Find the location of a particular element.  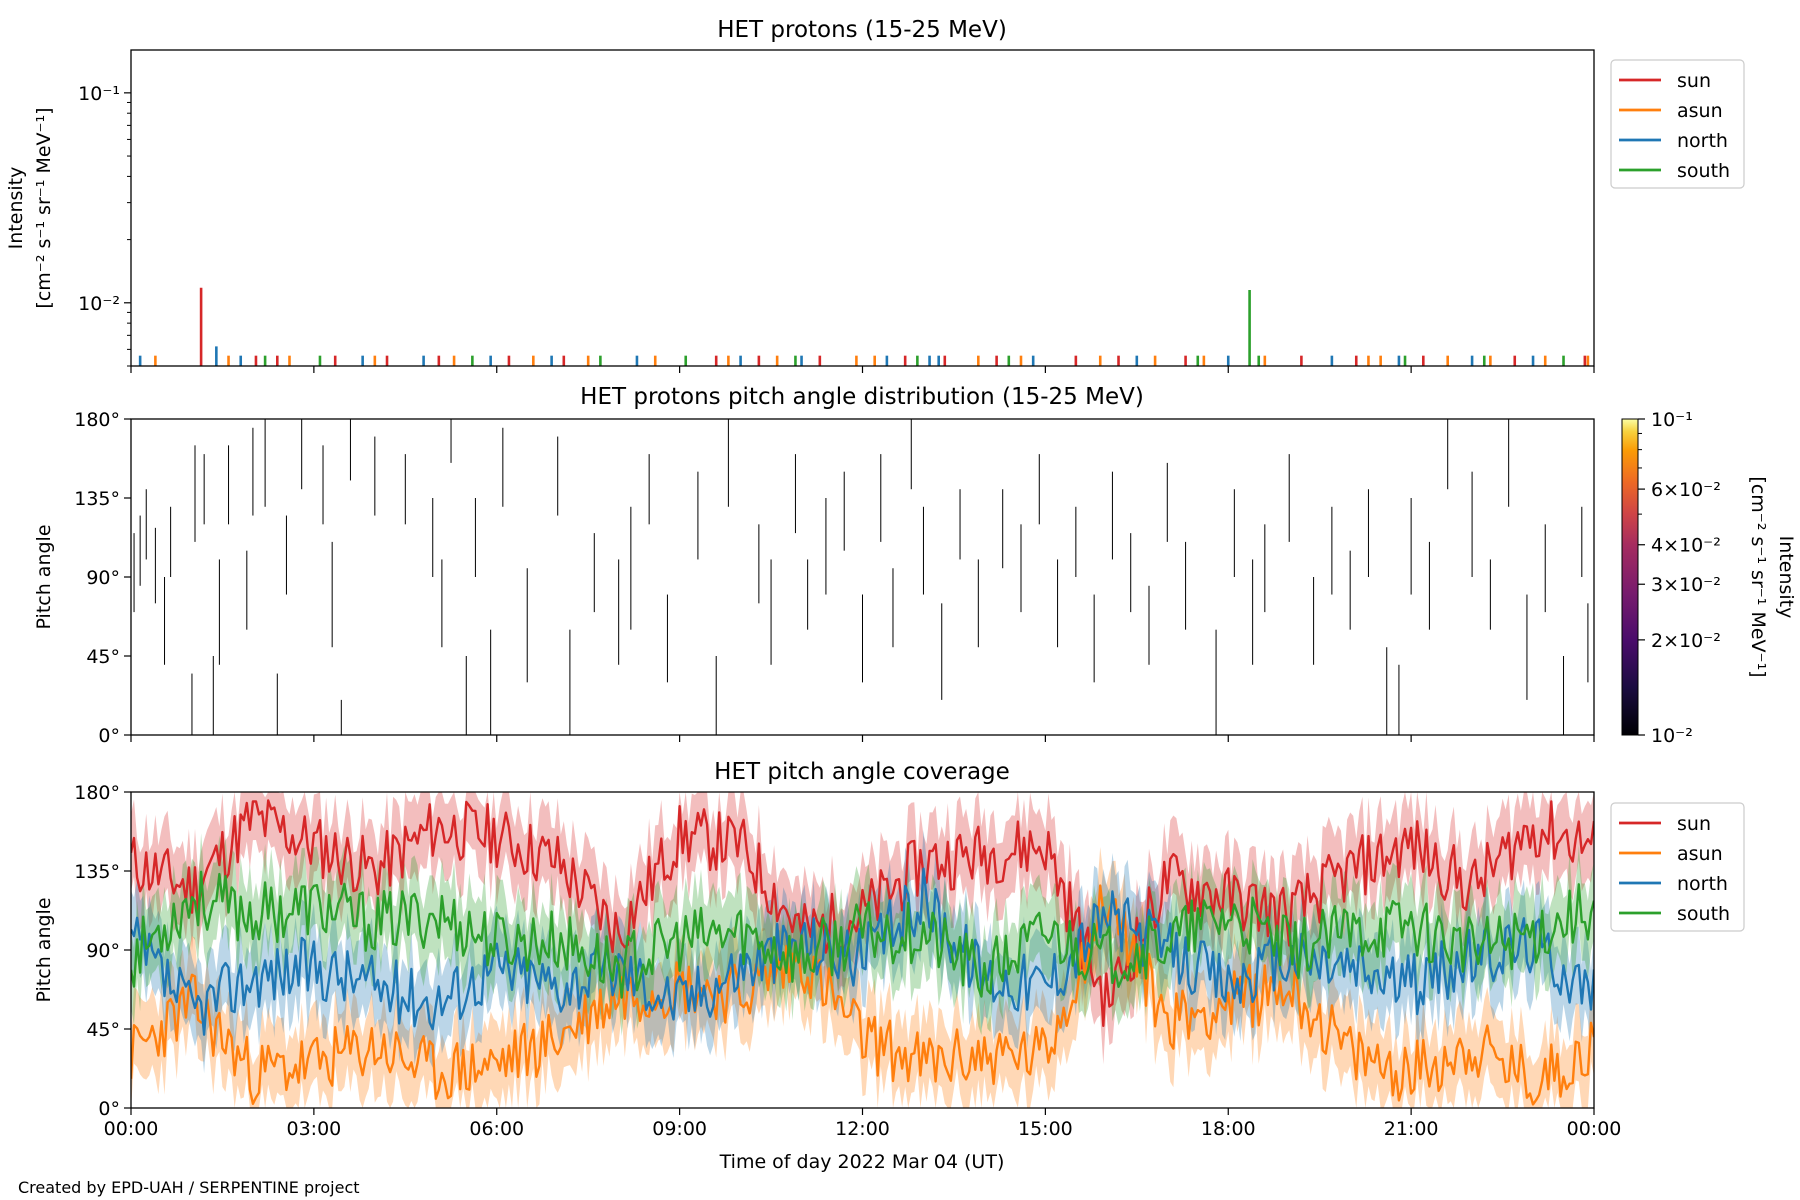

x-axis-label: Time of day 2022 Mar 04 (UT) is located at coordinates (862, 1162).